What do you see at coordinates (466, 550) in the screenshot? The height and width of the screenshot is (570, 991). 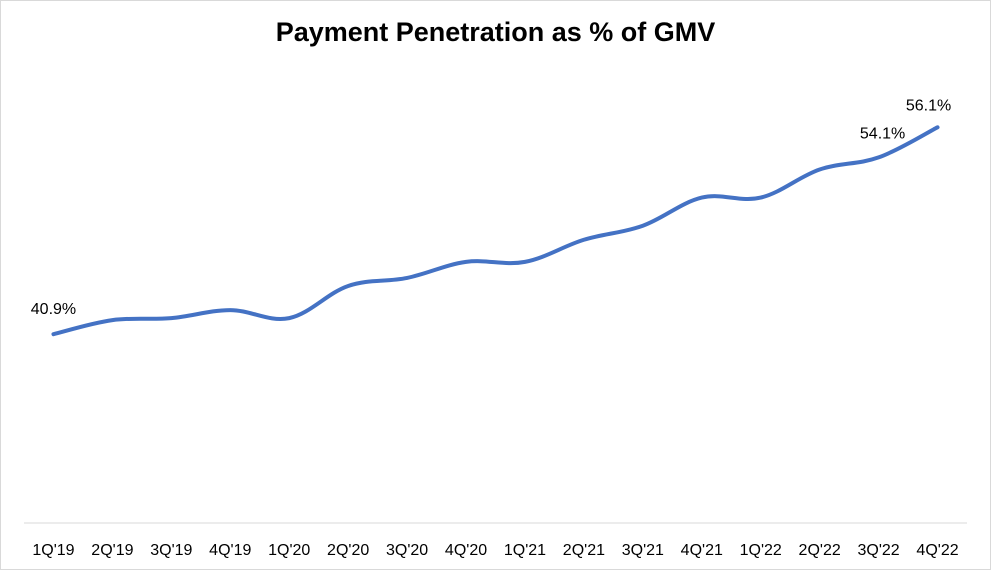 I see `x-tick-label: 4Q'20` at bounding box center [466, 550].